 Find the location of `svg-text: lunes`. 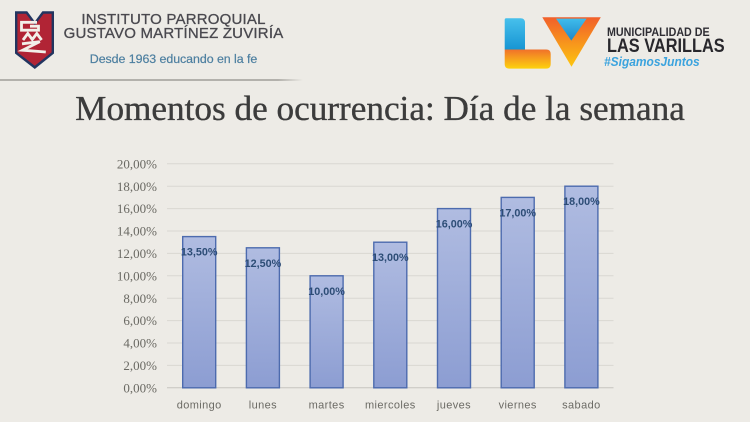

svg-text: lunes is located at coordinates (263, 406).